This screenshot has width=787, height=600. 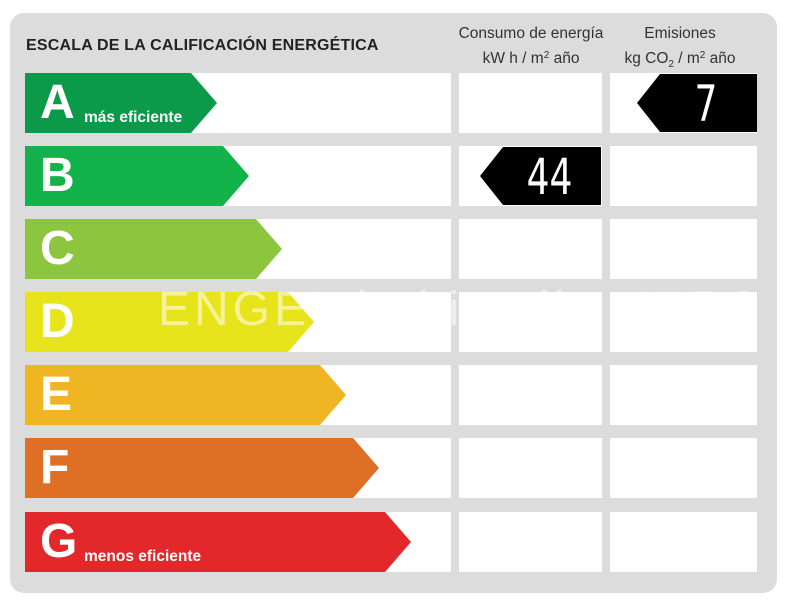 I want to click on emissions-header-title: Emisiones, so click(x=680, y=33).